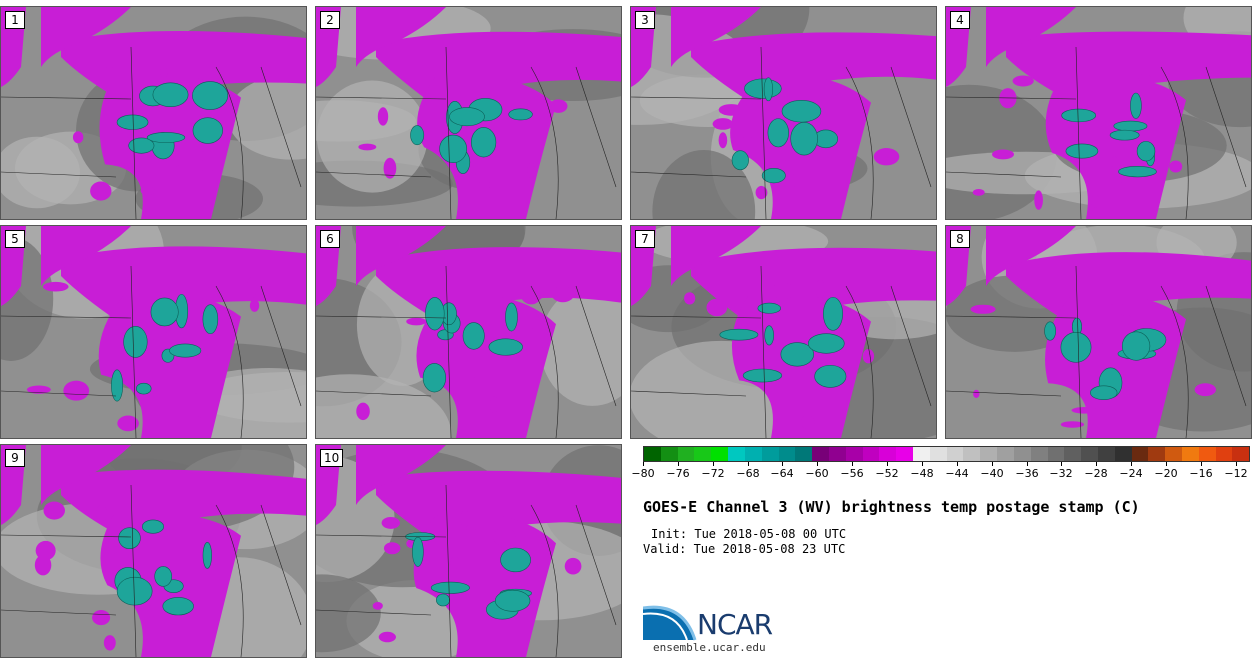  Describe the element at coordinates (1027, 473) in the screenshot. I see `colorbar-tick-label: −36` at that location.